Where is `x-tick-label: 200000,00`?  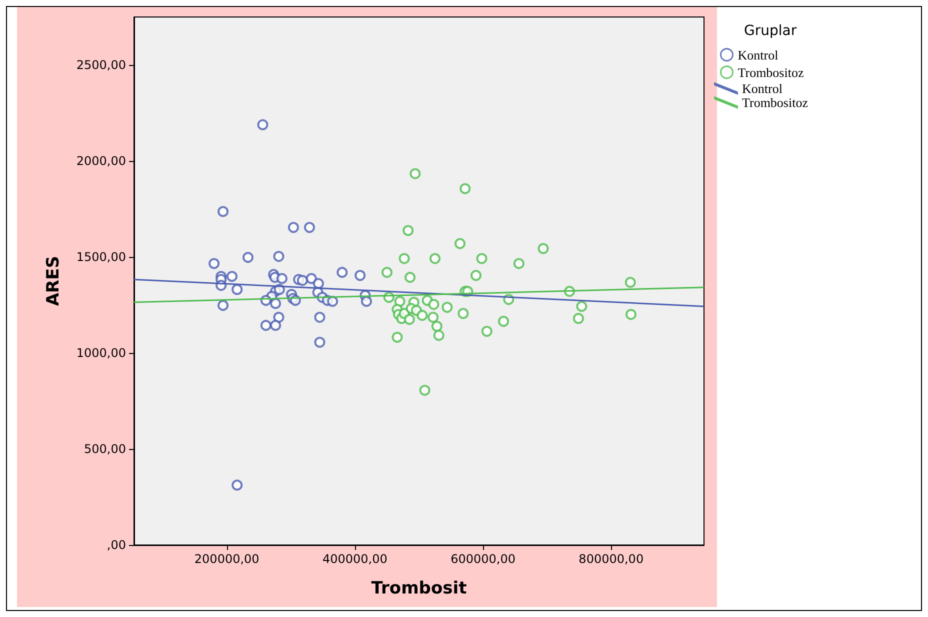
x-tick-label: 200000,00 is located at coordinates (227, 559).